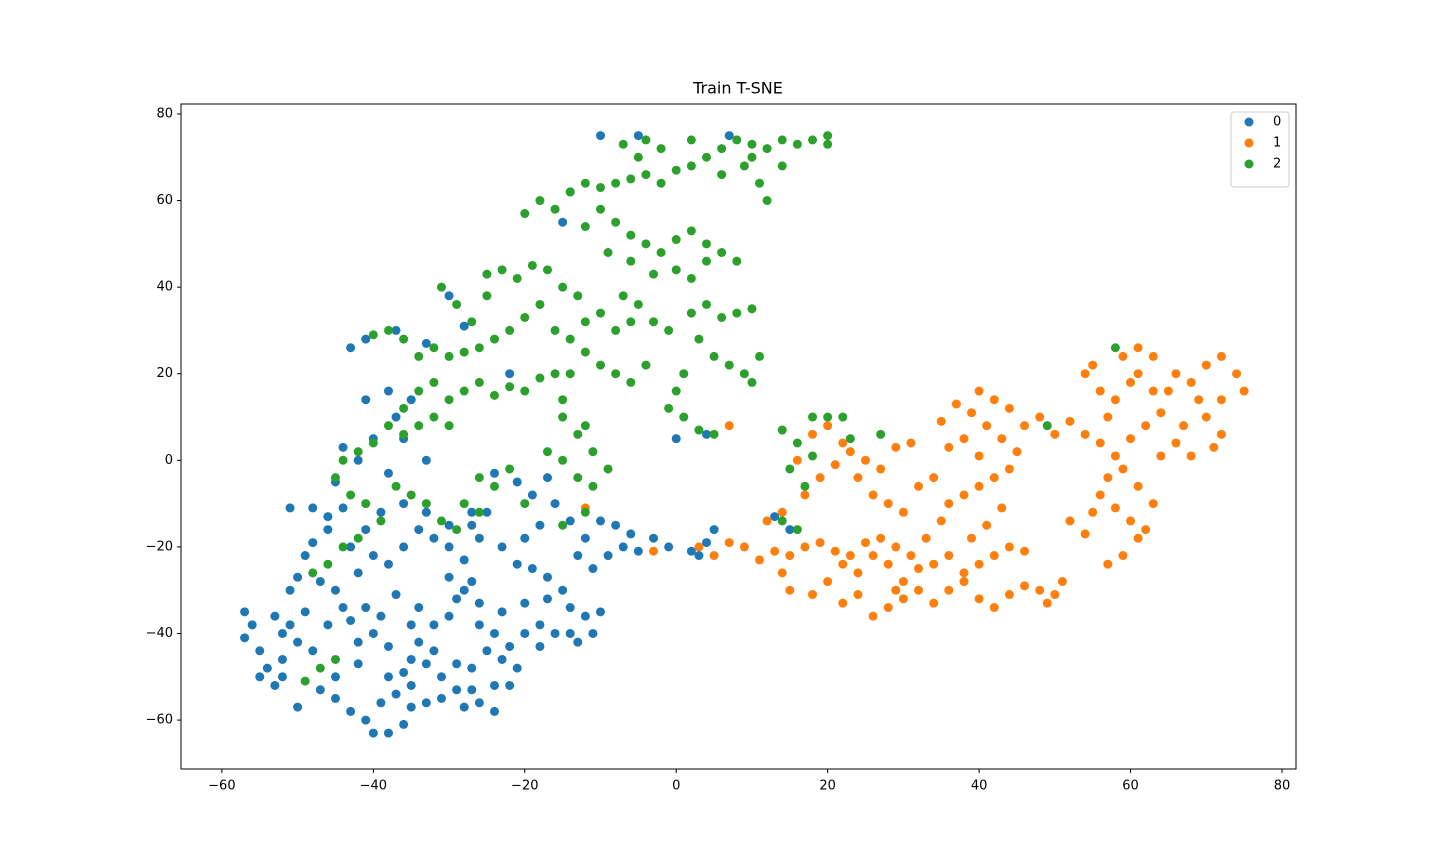 The image size is (1440, 864). What do you see at coordinates (1277, 122) in the screenshot?
I see `legend-label: 0` at bounding box center [1277, 122].